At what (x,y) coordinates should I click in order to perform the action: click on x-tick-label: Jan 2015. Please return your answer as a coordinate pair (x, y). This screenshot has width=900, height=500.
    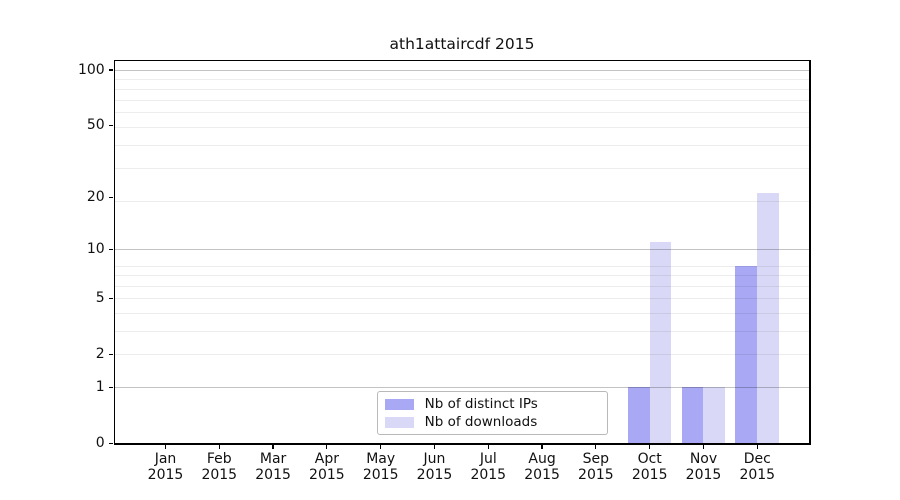
    Looking at the image, I should click on (165, 467).